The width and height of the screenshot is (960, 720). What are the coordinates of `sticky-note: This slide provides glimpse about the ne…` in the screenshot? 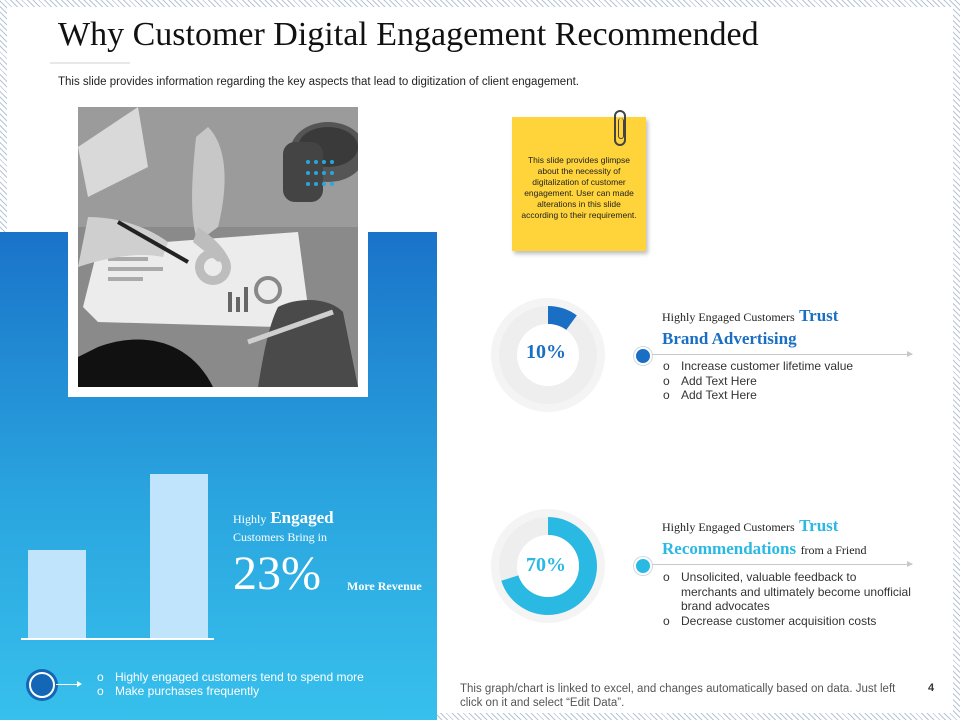 It's located at (579, 184).